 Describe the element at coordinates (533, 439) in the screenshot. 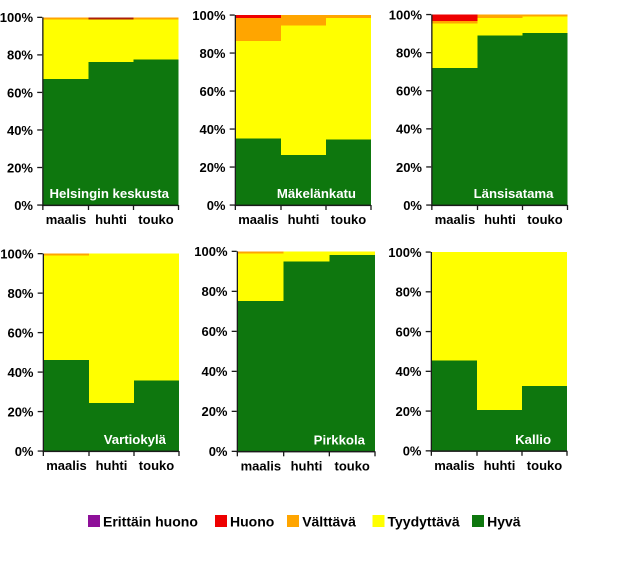

I see `svg-text: Kallio` at that location.